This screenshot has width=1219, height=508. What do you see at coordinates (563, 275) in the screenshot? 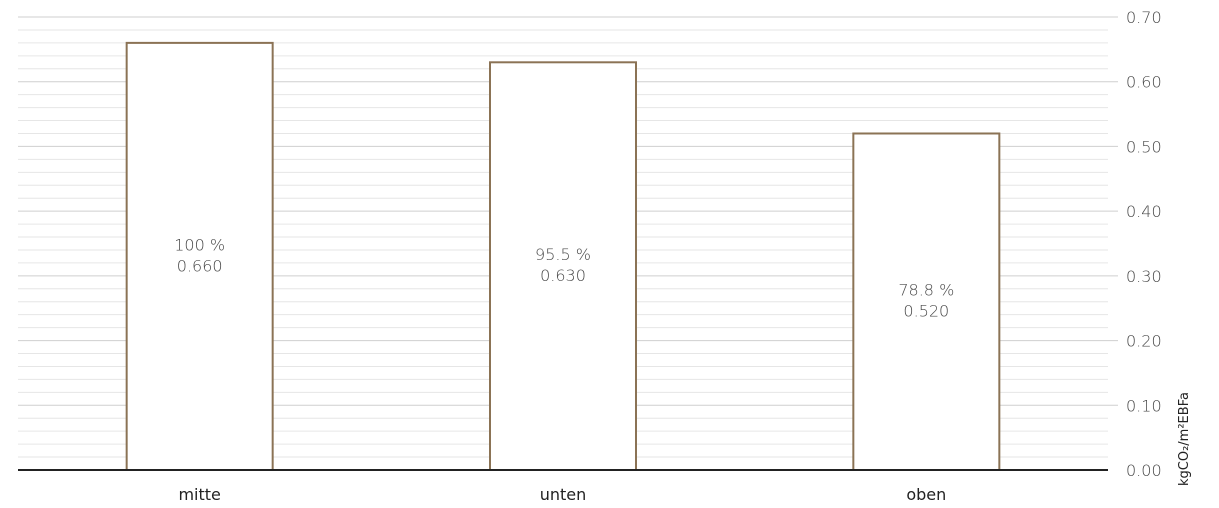
I see `data-label-value: 0.630` at bounding box center [563, 275].